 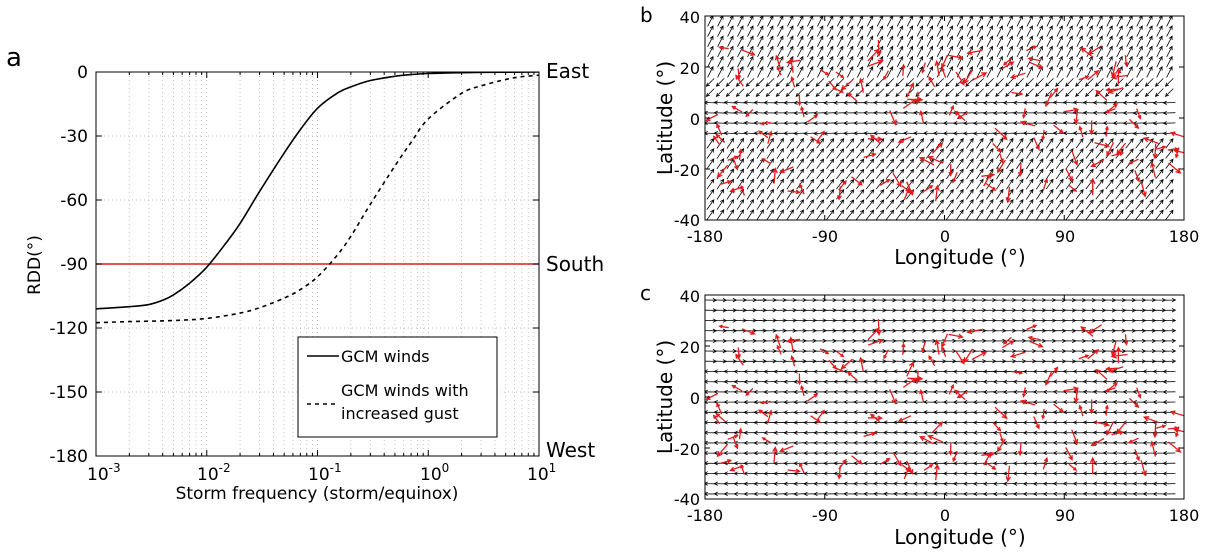 What do you see at coordinates (1065, 236) in the screenshot?
I see `panel-b-xtick-label: 90` at bounding box center [1065, 236].